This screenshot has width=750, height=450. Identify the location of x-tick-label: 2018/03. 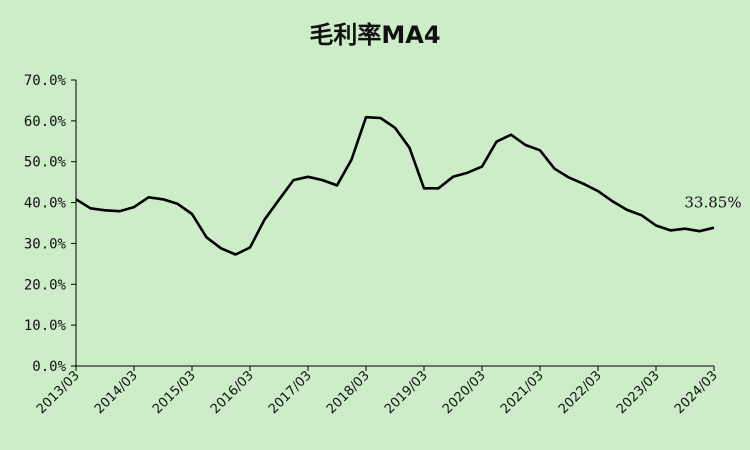
(348, 392).